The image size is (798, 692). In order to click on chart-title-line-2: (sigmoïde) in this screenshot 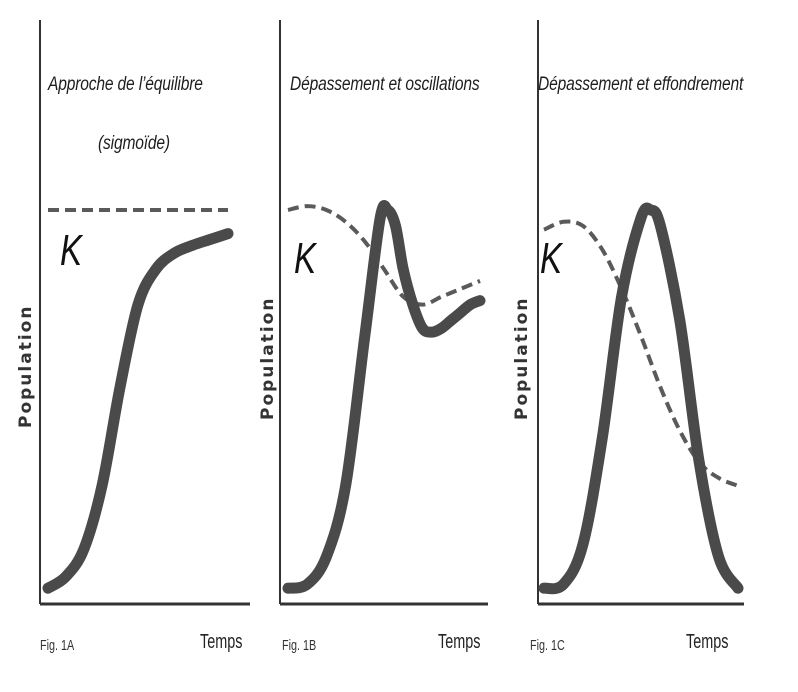, I will do `click(134, 143)`.